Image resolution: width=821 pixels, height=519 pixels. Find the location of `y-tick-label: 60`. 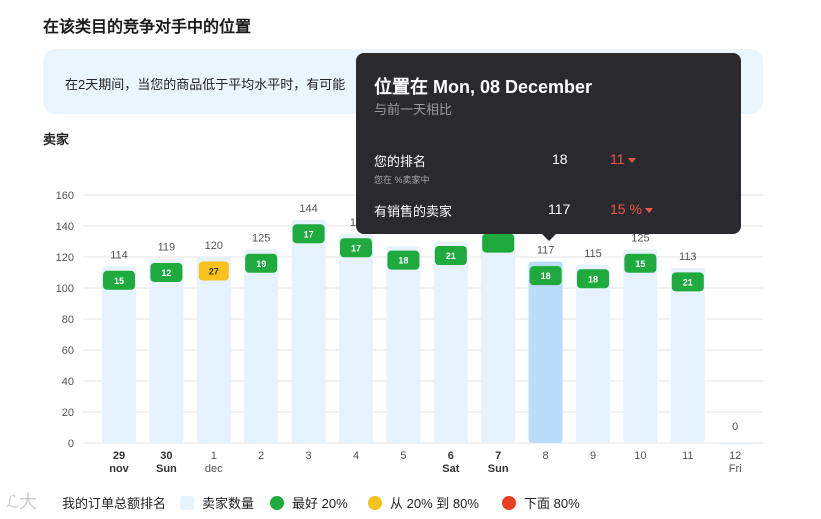

y-tick-label: 60 is located at coordinates (68, 351).